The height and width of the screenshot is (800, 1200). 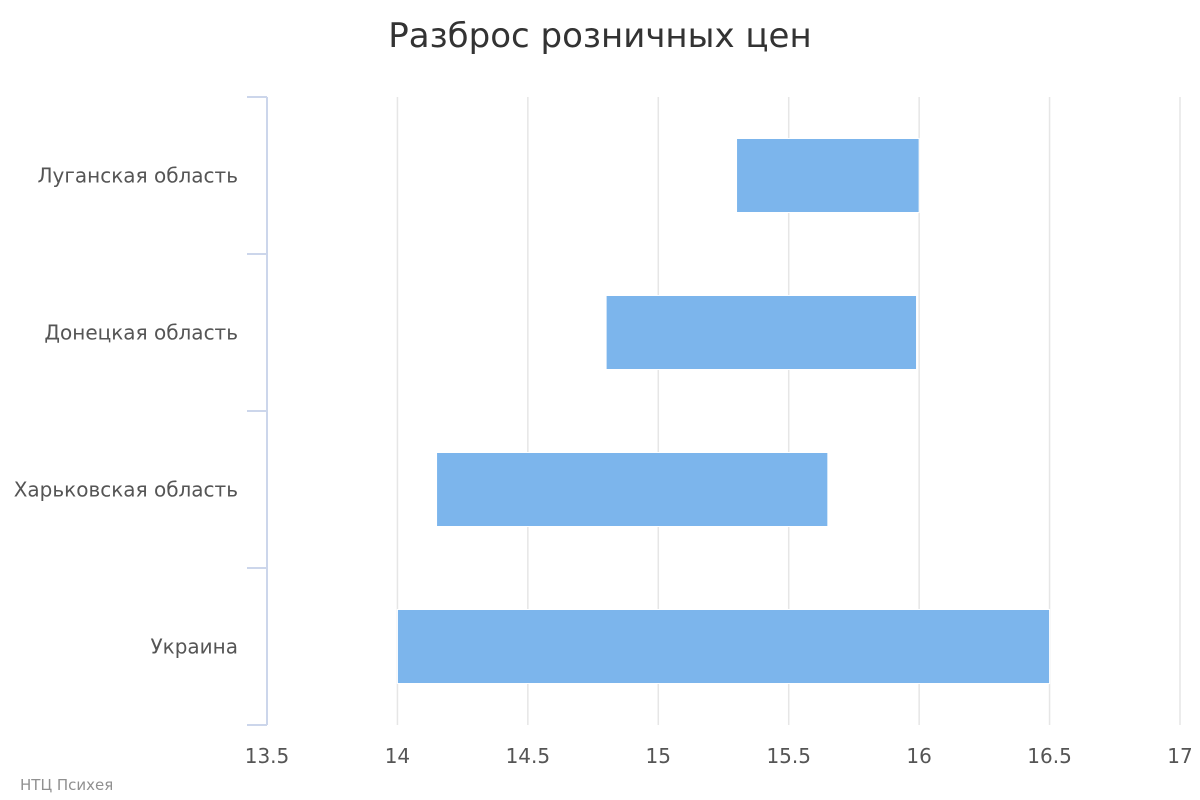 I want to click on chart-title: Разброс розничных цен, so click(x=599, y=36).